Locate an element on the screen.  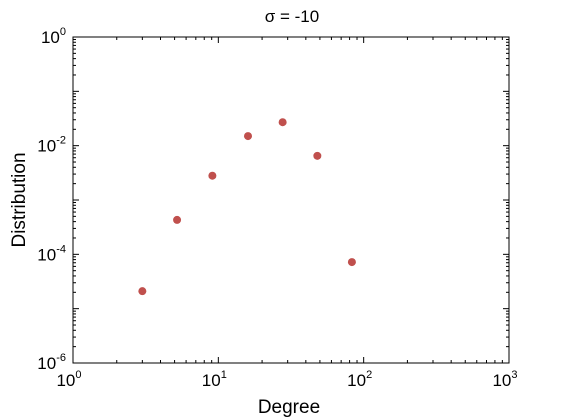
x-tick-label: 10² is located at coordinates (359, 379).